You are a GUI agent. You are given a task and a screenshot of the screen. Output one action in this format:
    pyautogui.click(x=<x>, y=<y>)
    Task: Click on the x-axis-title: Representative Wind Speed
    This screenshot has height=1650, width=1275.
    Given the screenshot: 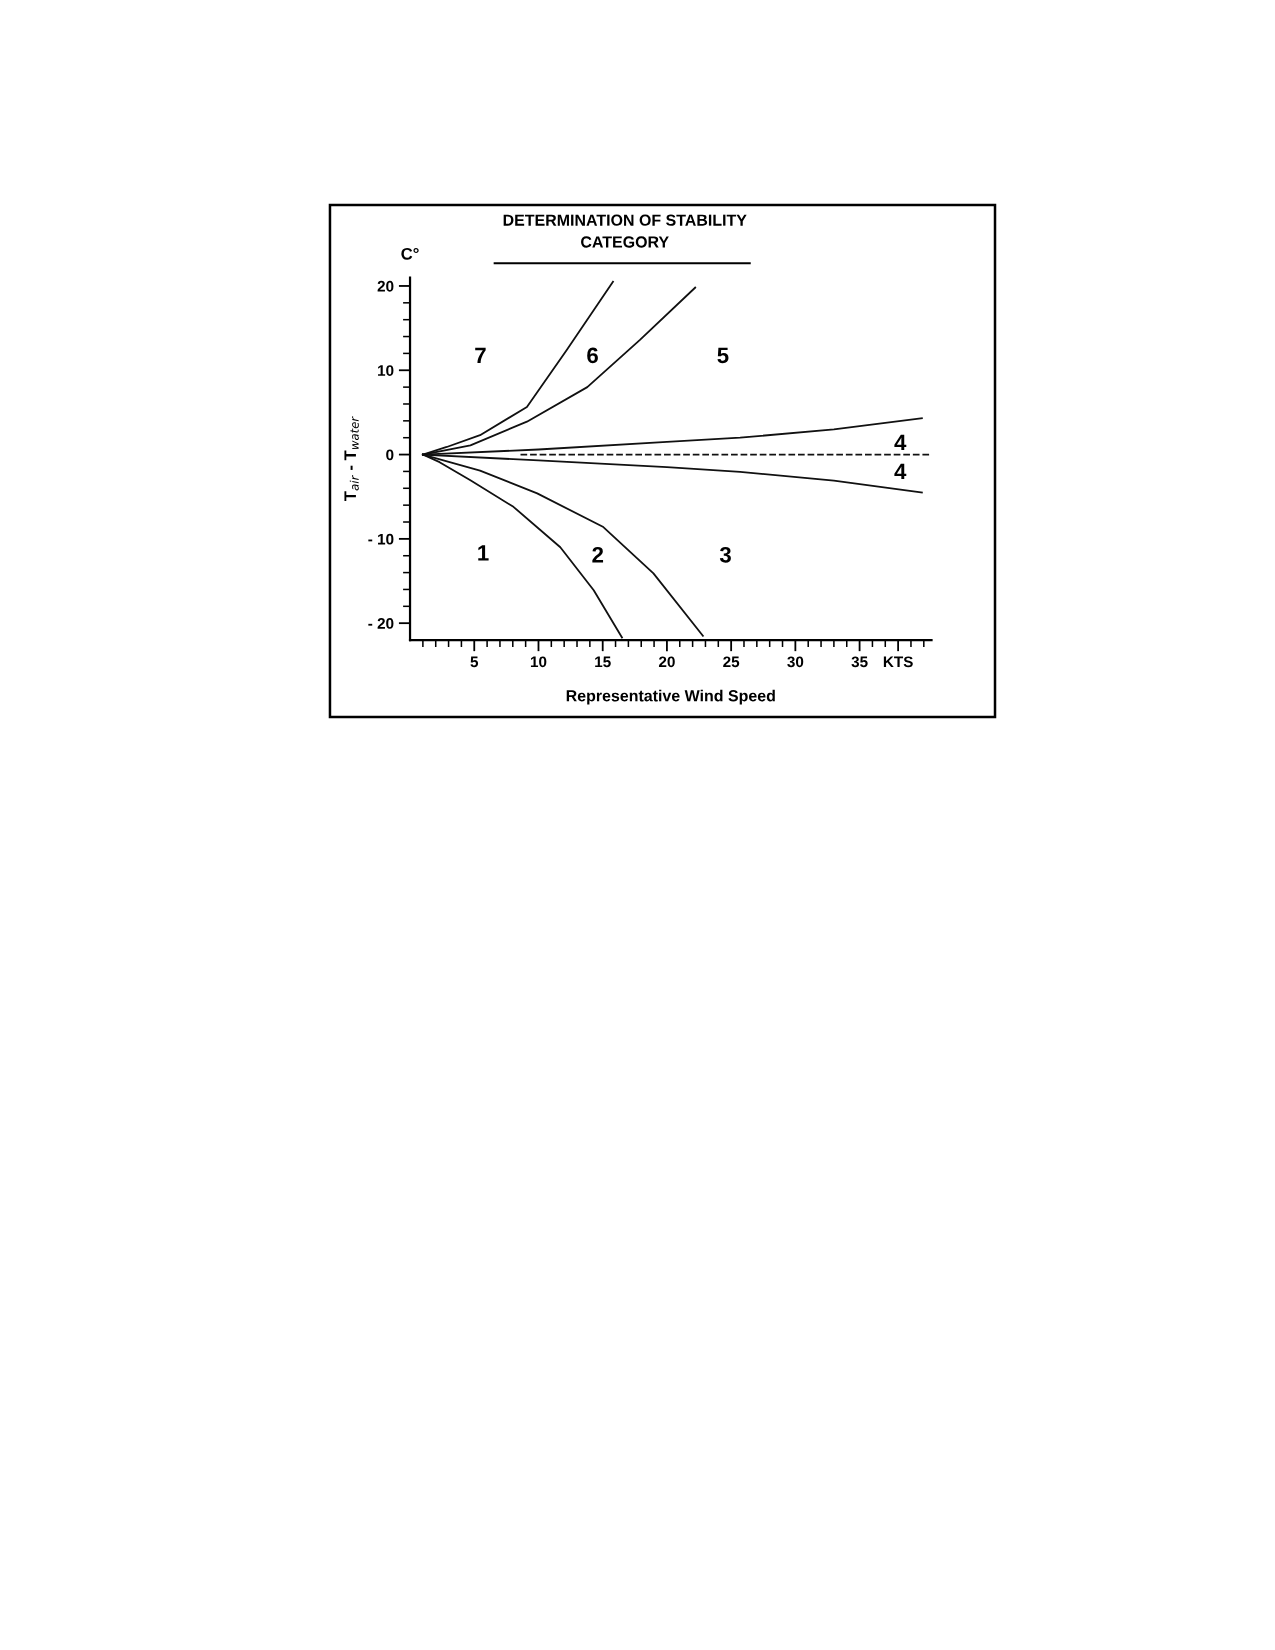 What is the action you would take?
    pyautogui.click(x=670, y=697)
    